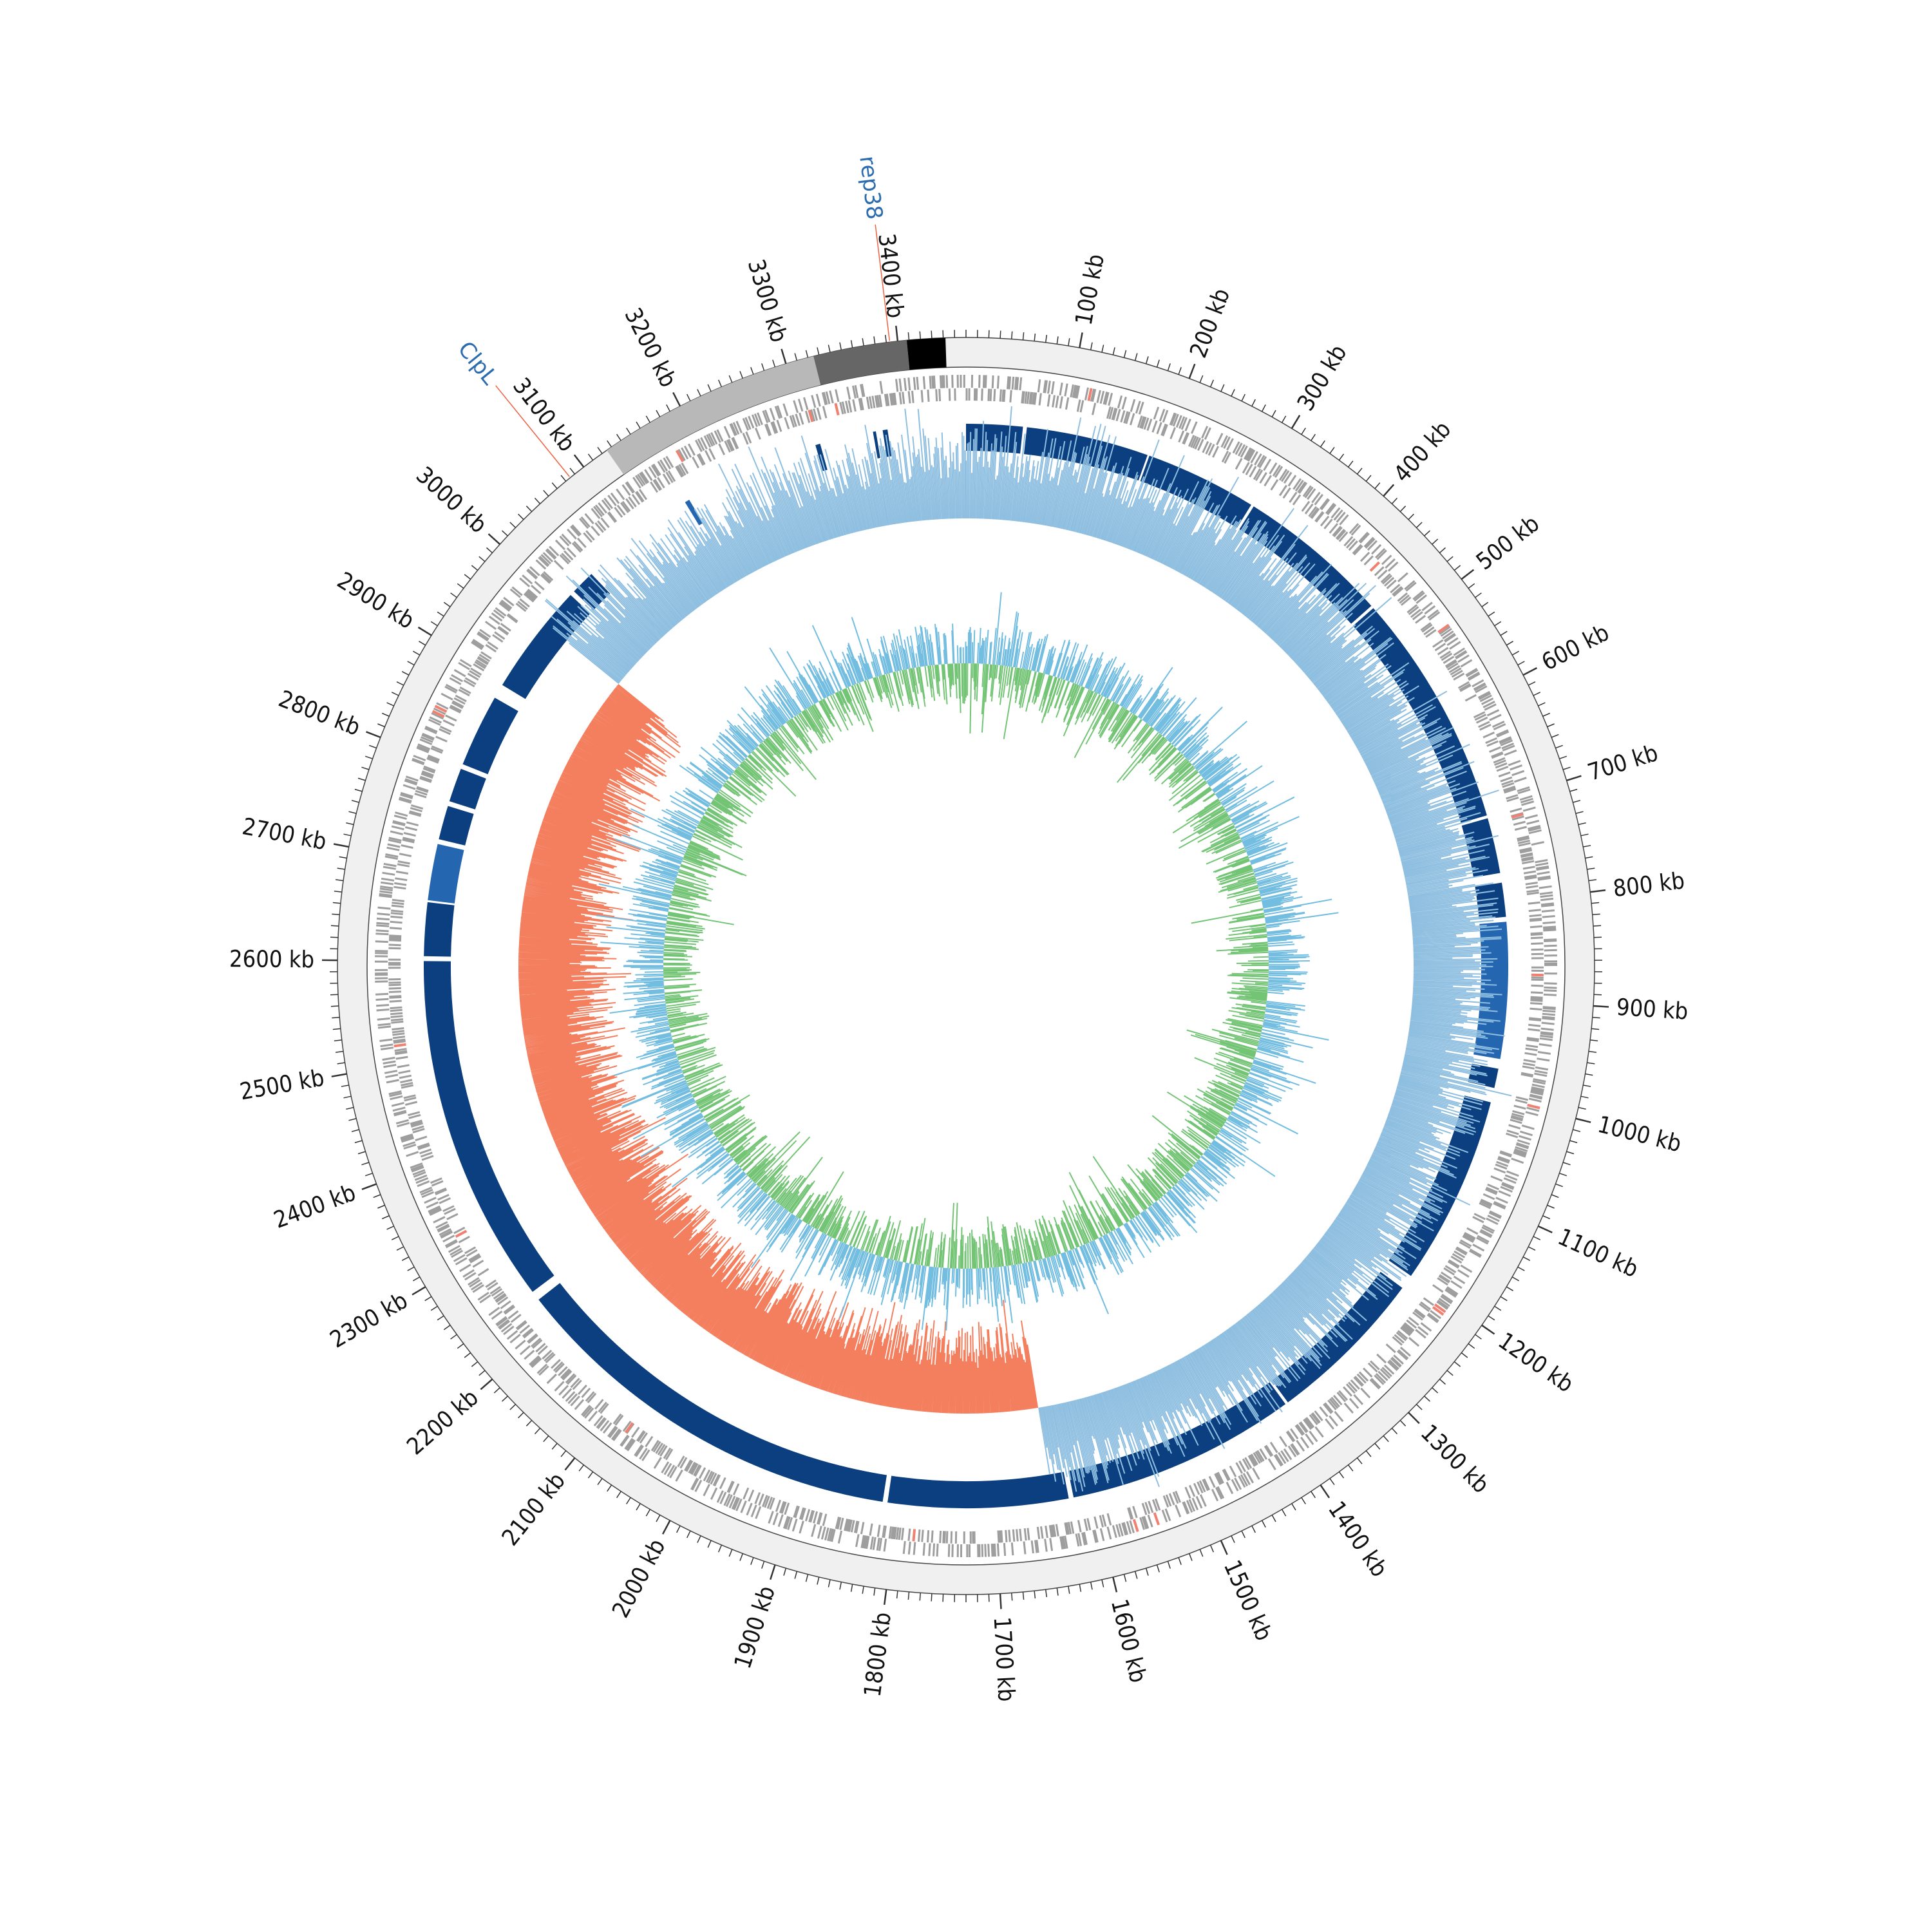 Image resolution: width=1932 pixels, height=1932 pixels. What do you see at coordinates (282, 1085) in the screenshot?
I see `tick-label: 2500 kb` at bounding box center [282, 1085].